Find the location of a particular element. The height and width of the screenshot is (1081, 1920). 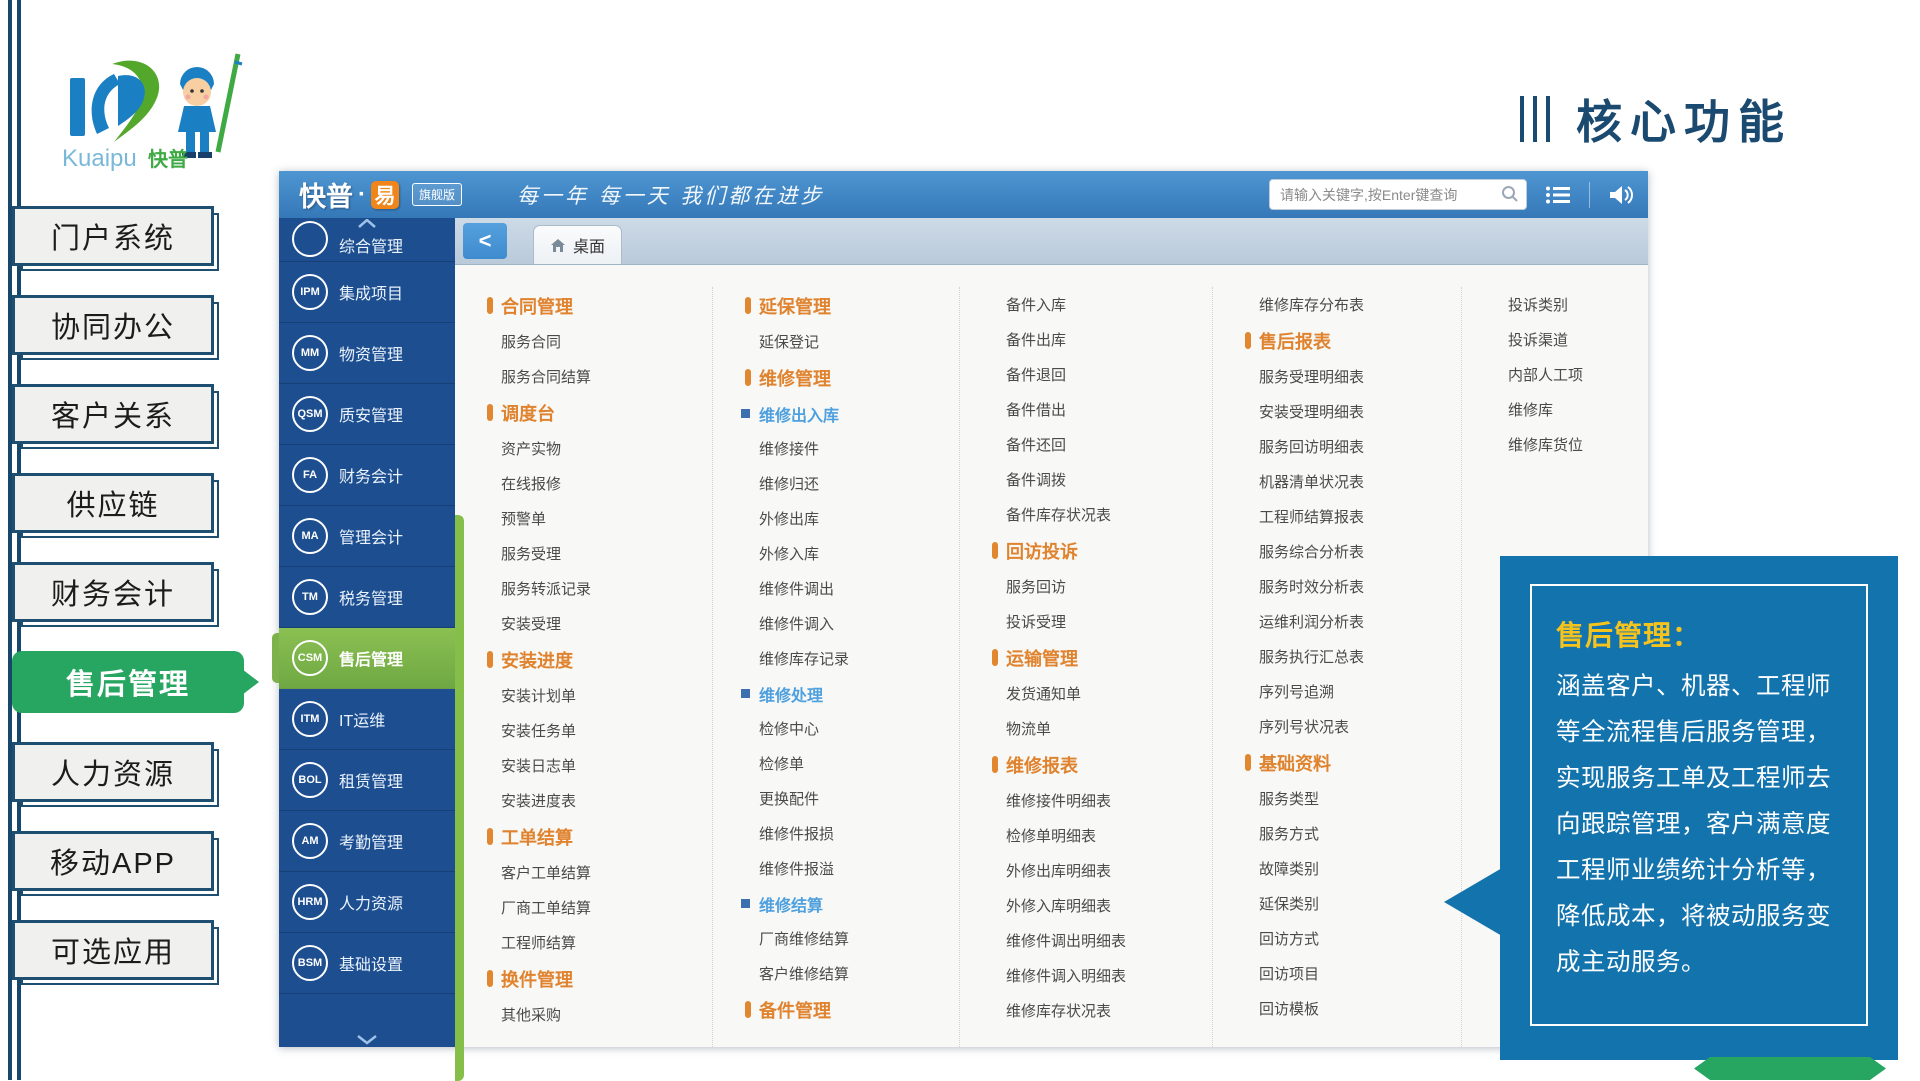

left-nav-item: 移动APP is located at coordinates (115, 863).